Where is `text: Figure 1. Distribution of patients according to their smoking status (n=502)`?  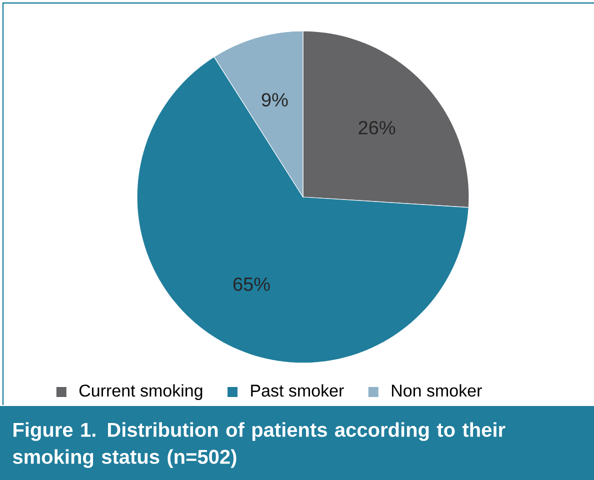 text: Figure 1. Distribution of patients according to their smoking status (n=502) is located at coordinates (259, 445).